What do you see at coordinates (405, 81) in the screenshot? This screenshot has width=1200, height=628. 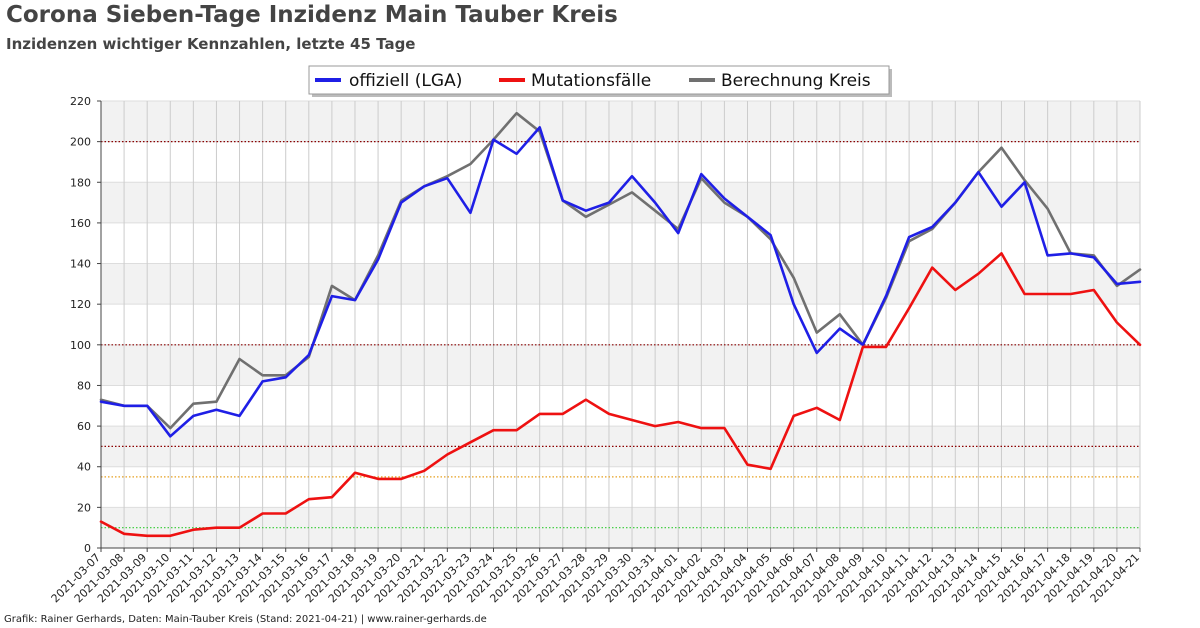 I see `legend-label: offiziell (LGA)` at bounding box center [405, 81].